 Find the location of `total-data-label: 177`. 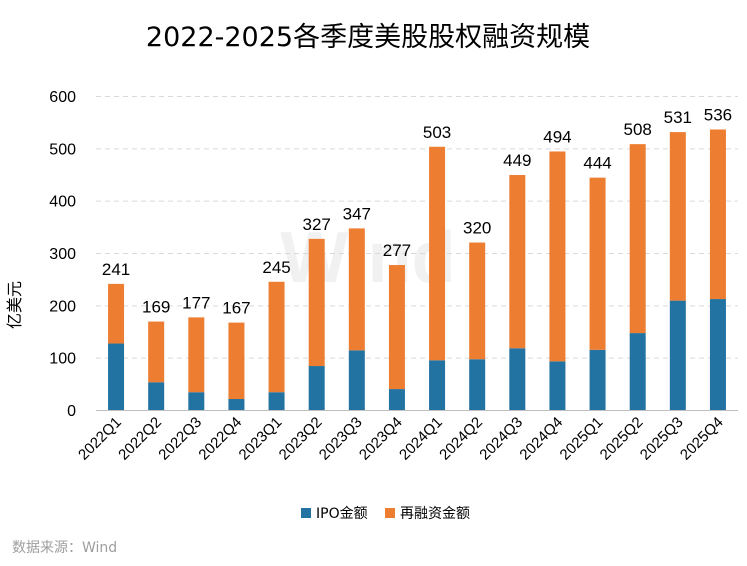

total-data-label: 177 is located at coordinates (196, 302).